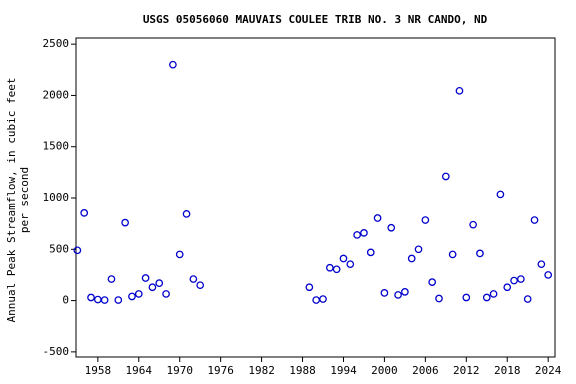 Image resolution: width=576 pixels, height=384 pixels. Describe the element at coordinates (59, 248) in the screenshot. I see `y-tick-label: 500` at that location.